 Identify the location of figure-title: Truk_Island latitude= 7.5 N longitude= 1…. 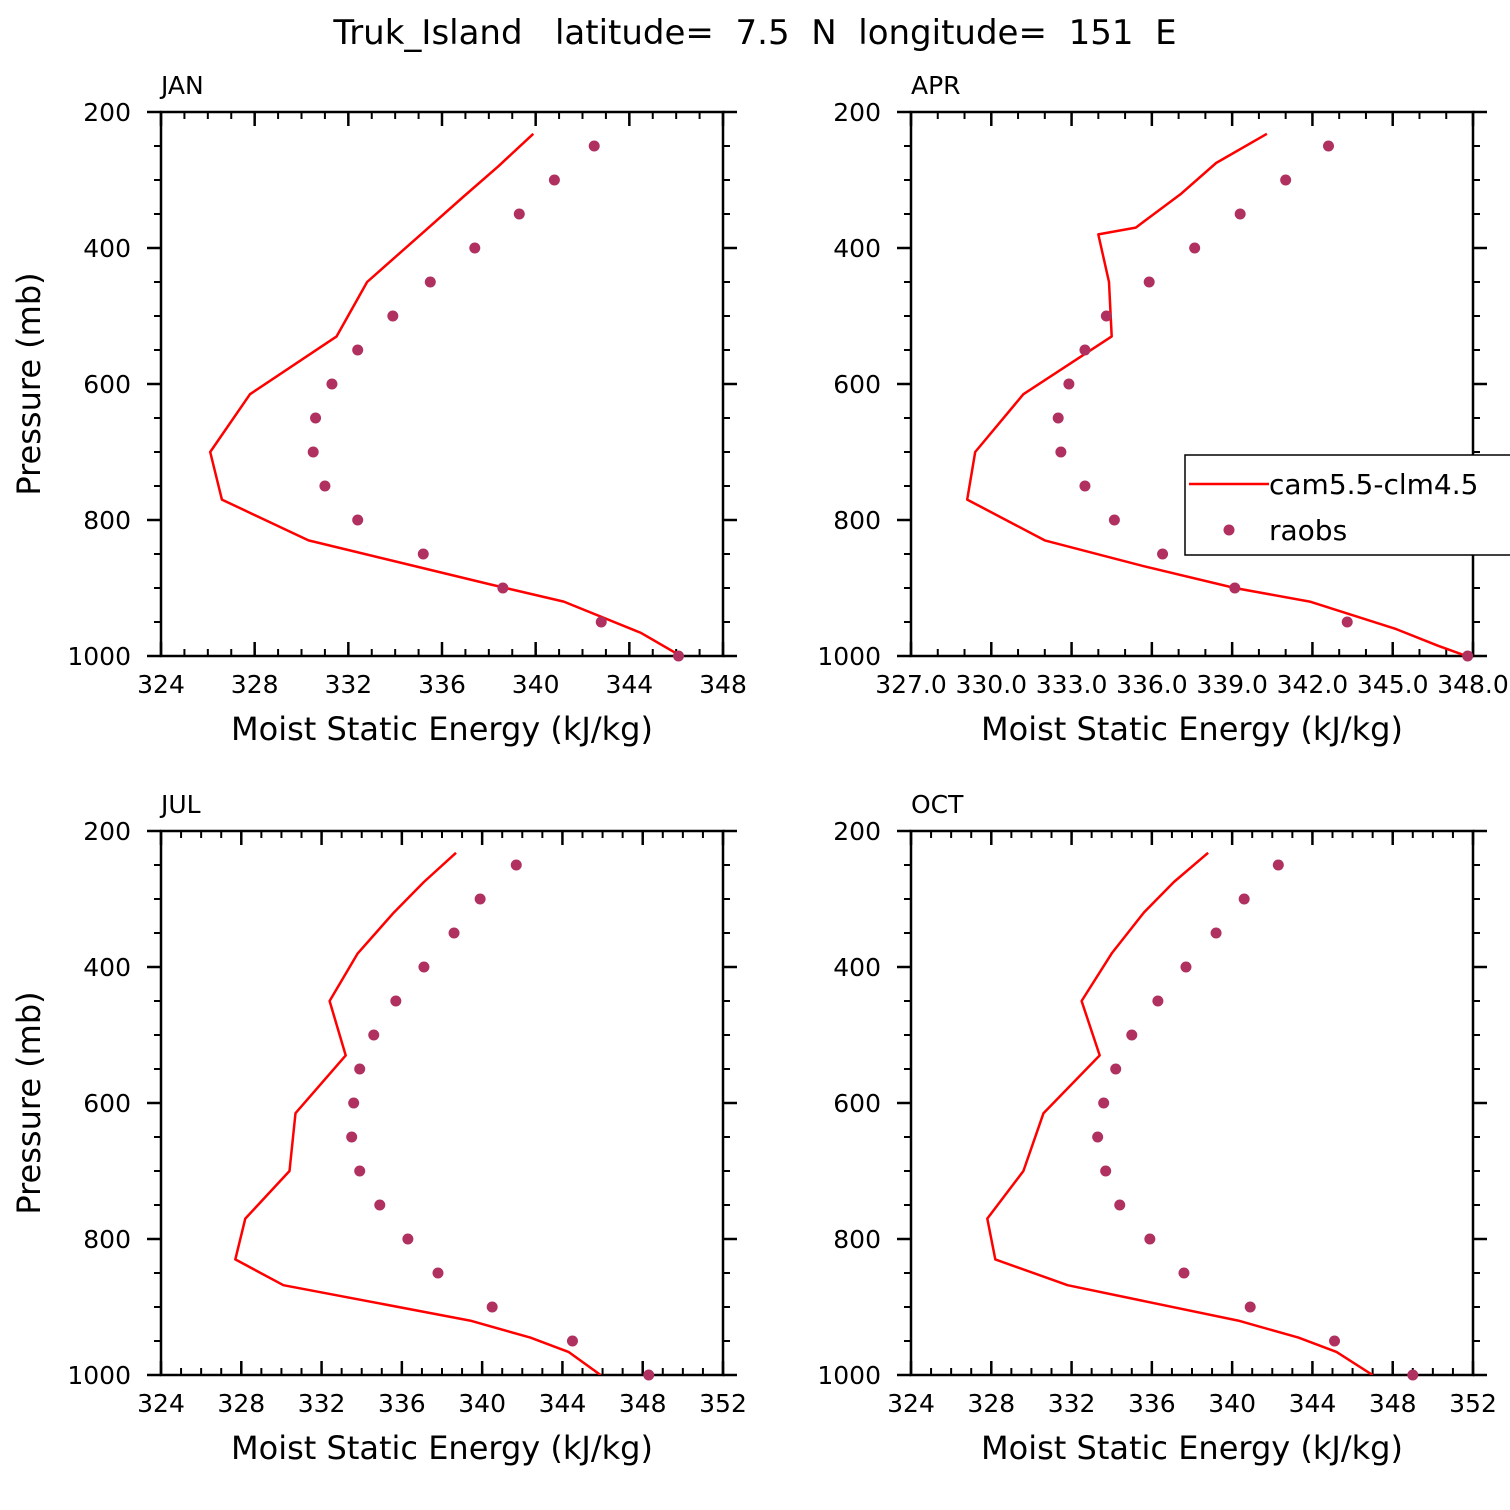
(754, 33).